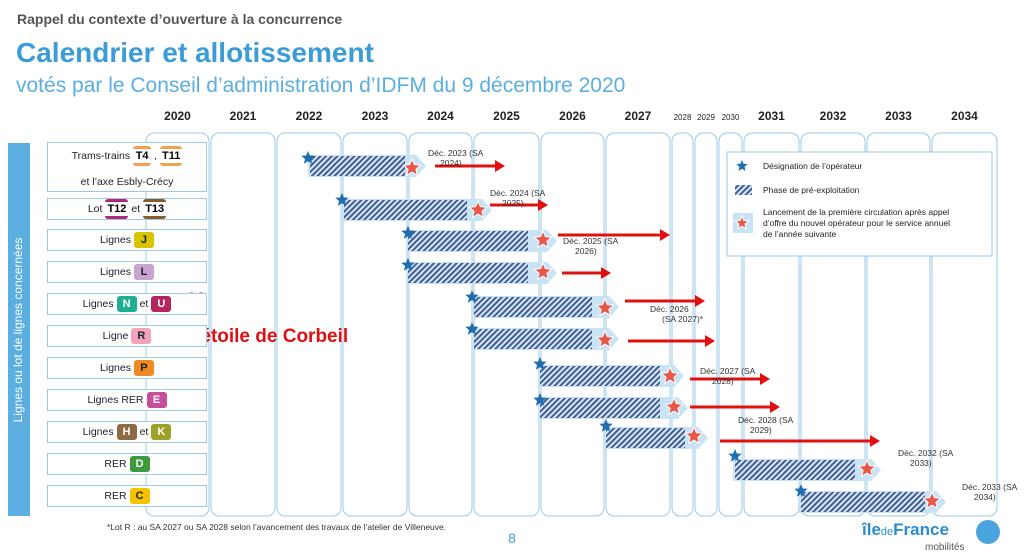 Image resolution: width=1024 pixels, height=559 pixels. What do you see at coordinates (985, 497) in the screenshot?
I see `date-note: 2034)` at bounding box center [985, 497].